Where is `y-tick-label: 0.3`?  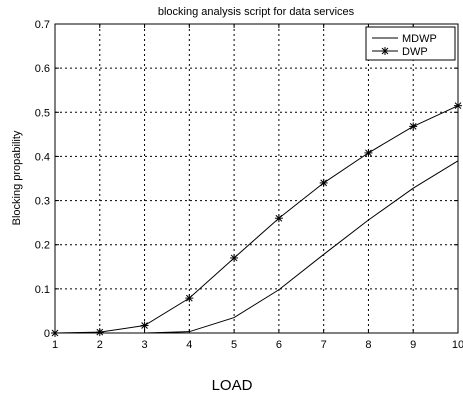
y-tick-label: 0.3 is located at coordinates (42, 202).